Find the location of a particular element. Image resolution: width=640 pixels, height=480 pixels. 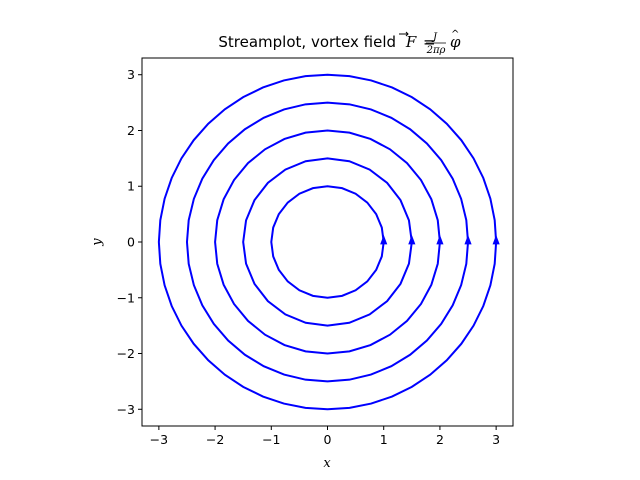

title-prefix: Streamplot, vortex field is located at coordinates (307, 42).